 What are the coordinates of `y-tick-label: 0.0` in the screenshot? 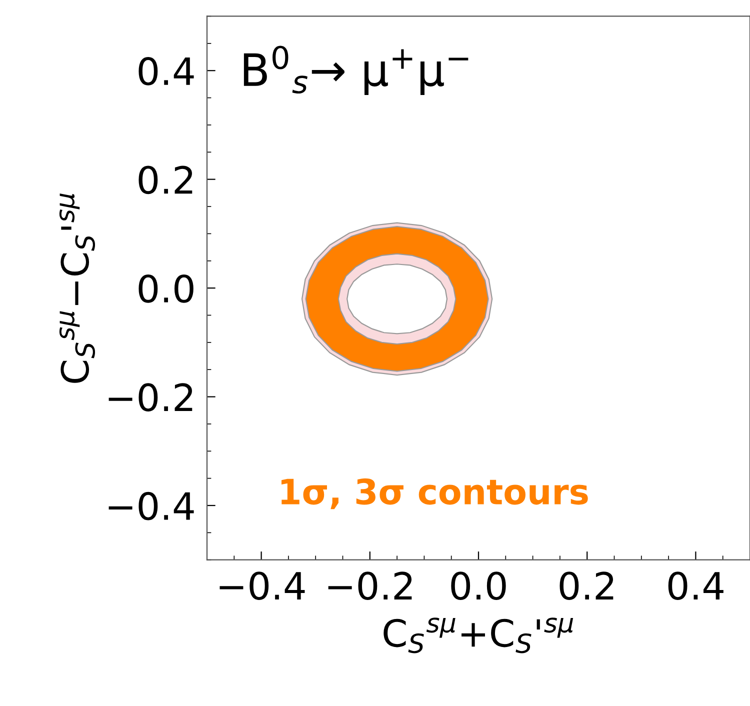 It's located at (166, 288).